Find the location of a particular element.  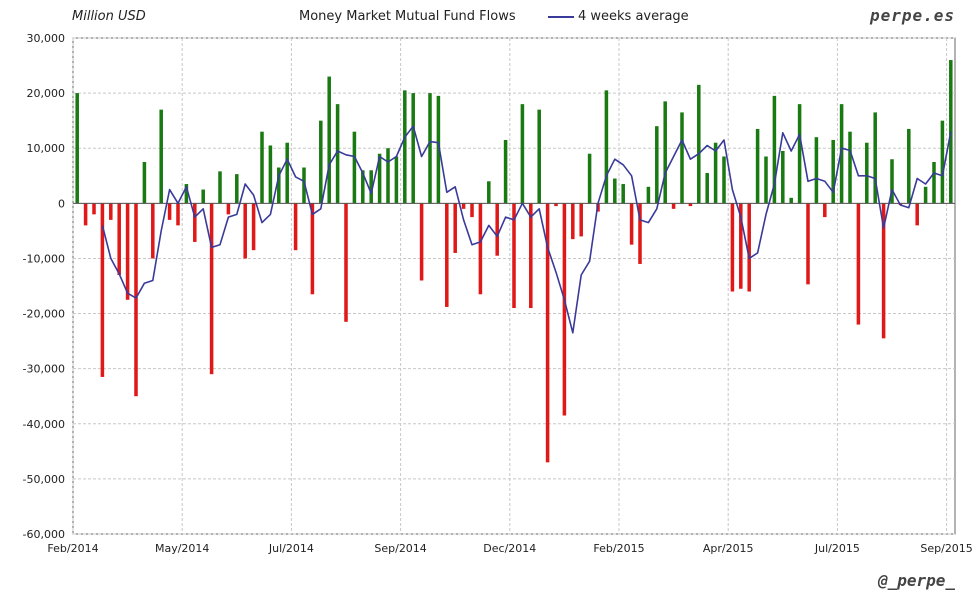

y-tick-label: -30,000 is located at coordinates (44, 369).